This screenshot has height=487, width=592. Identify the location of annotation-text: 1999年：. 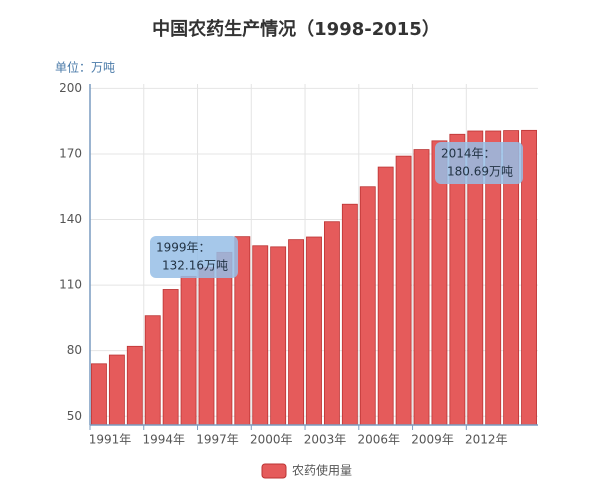
(183, 248).